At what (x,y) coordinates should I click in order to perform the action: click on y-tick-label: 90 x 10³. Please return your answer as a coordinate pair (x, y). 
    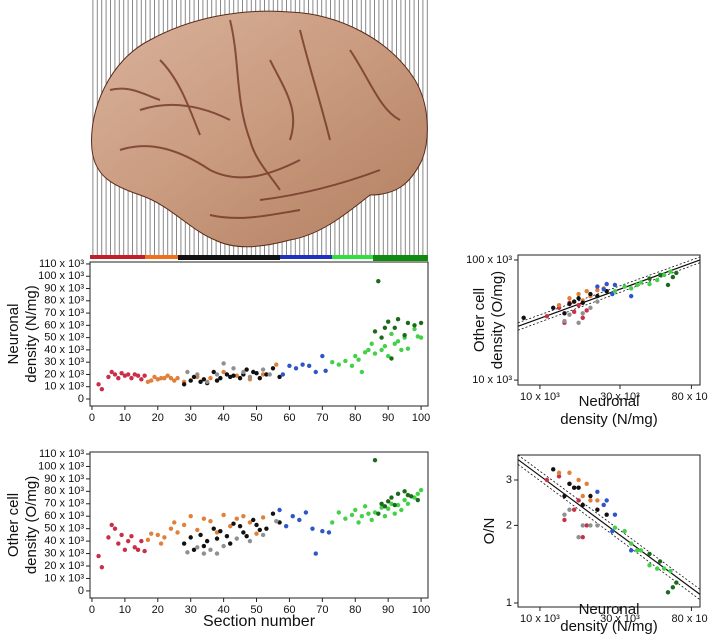
    Looking at the image, I should click on (64, 288).